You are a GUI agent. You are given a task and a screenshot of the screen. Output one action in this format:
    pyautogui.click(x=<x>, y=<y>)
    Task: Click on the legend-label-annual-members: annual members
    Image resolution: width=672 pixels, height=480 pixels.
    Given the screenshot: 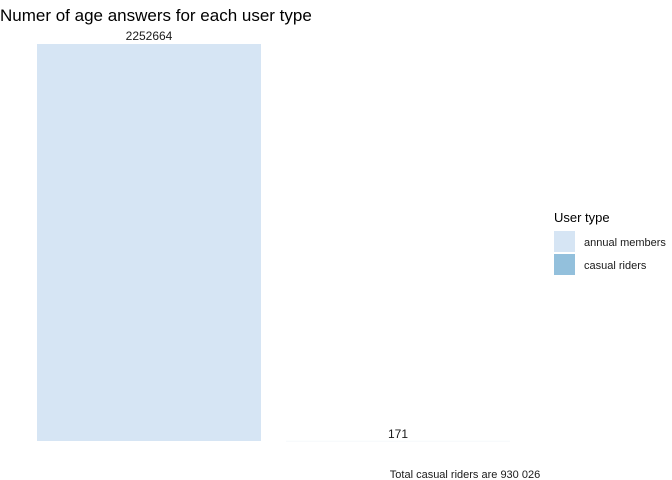 What is the action you would take?
    pyautogui.click(x=625, y=243)
    